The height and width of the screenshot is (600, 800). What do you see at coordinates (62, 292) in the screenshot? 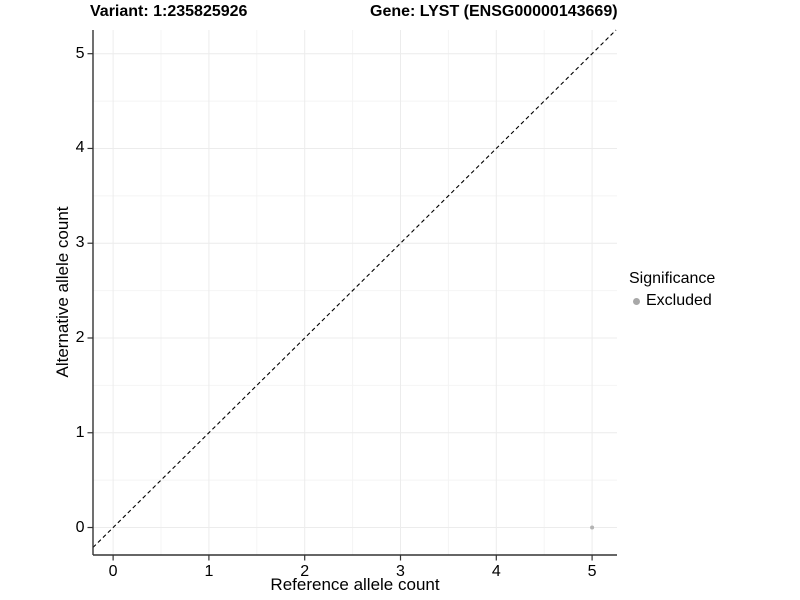
I see `y-axis-title: Alternative allele count` at bounding box center [62, 292].